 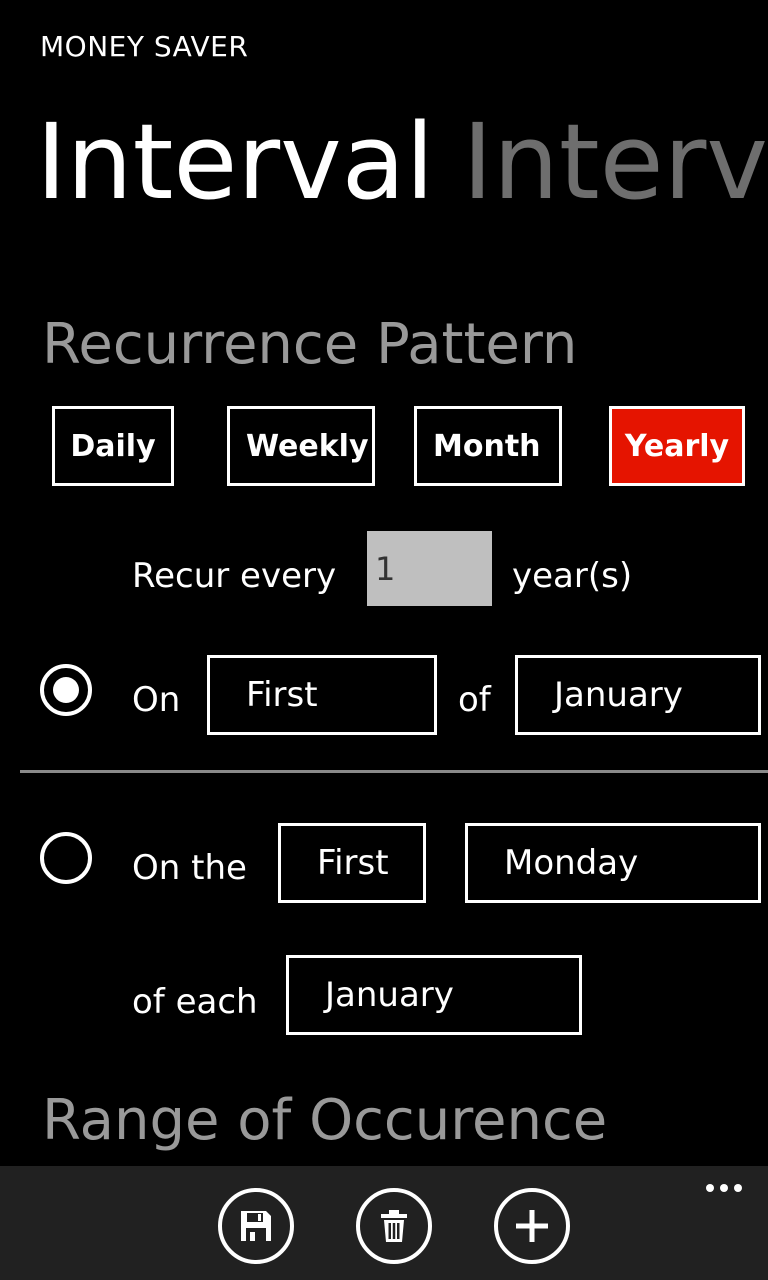 I want to click on pivot-header: IntervalInterval, so click(x=402, y=162).